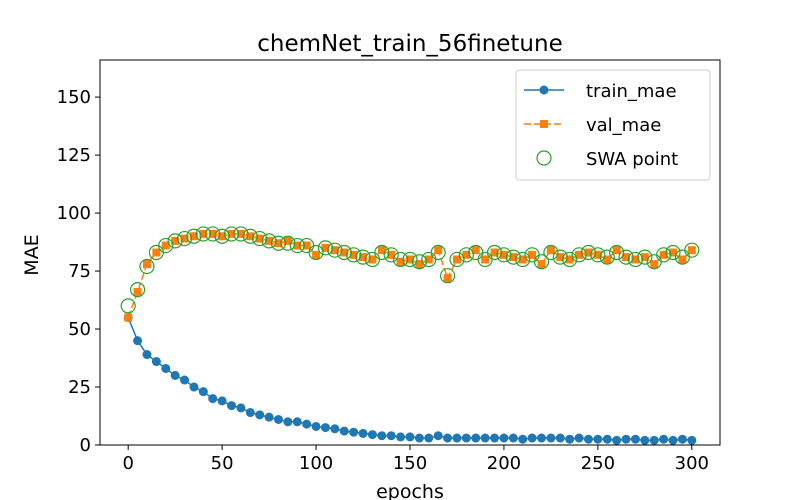 This screenshot has width=800, height=500. I want to click on y-tick-label: 50, so click(79, 329).